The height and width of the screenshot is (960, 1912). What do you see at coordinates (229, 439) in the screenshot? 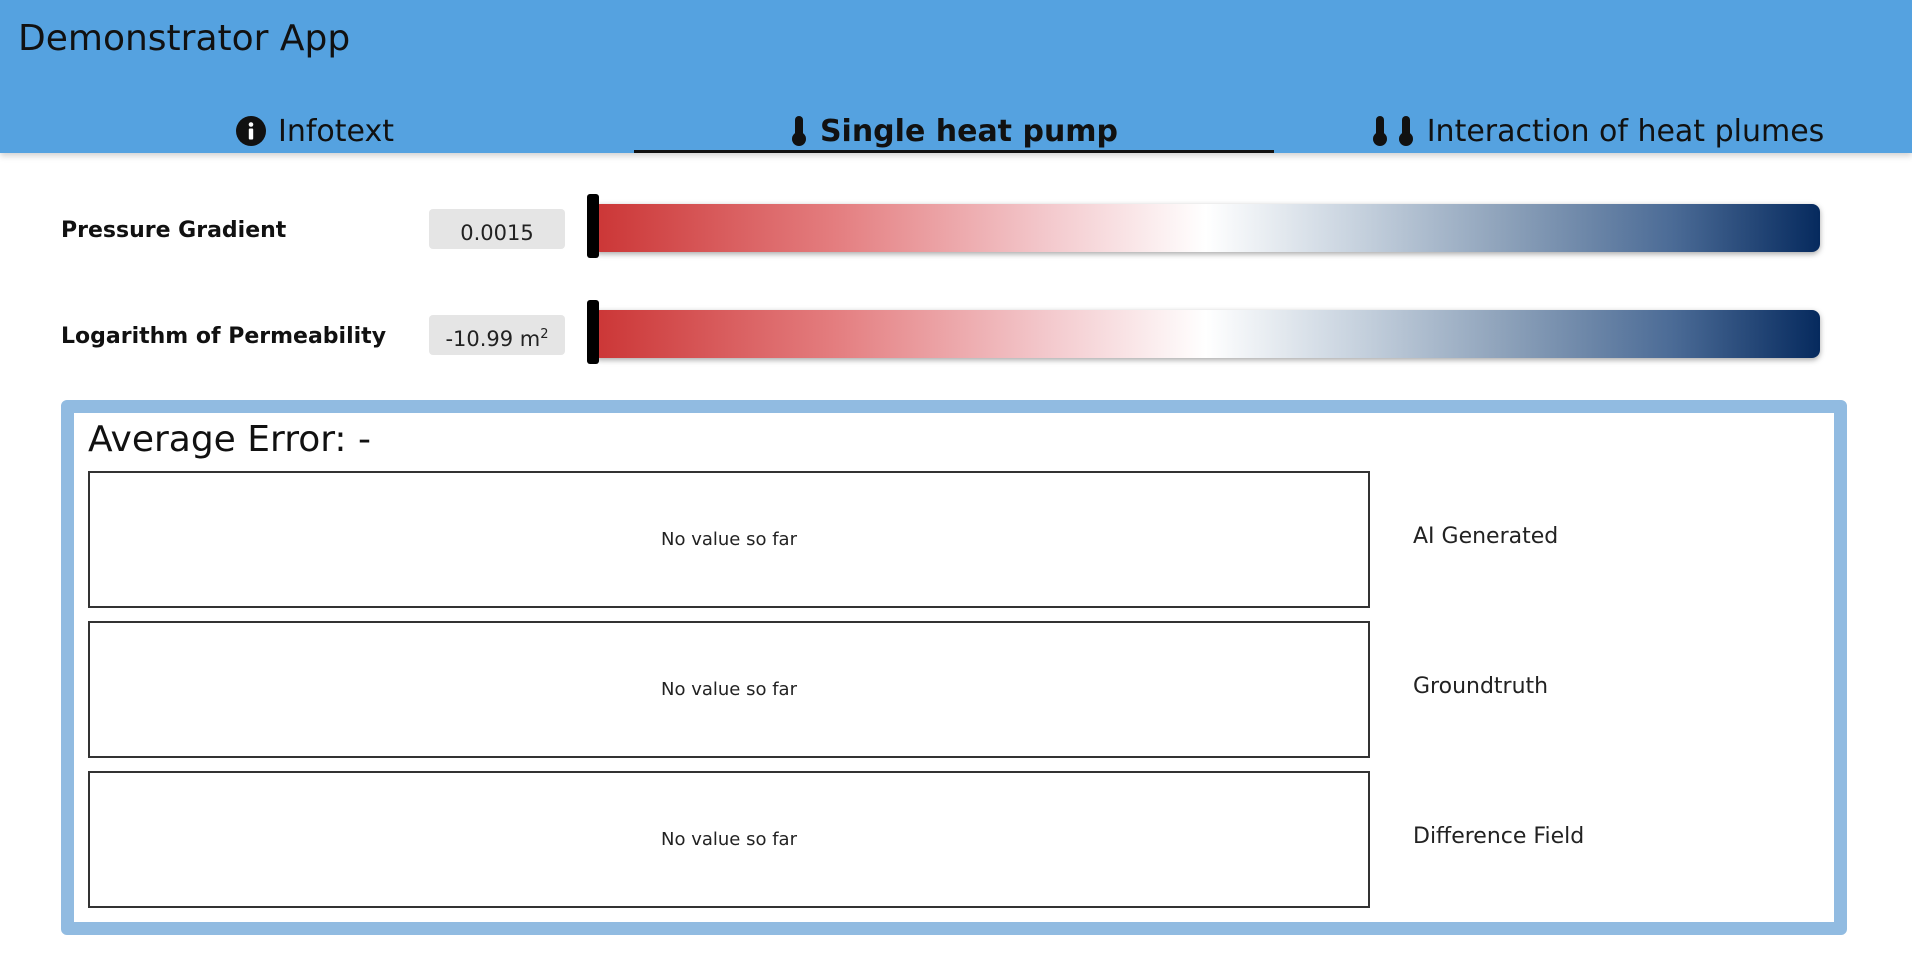
I see `average-error-heading: Average Error: -` at bounding box center [229, 439].